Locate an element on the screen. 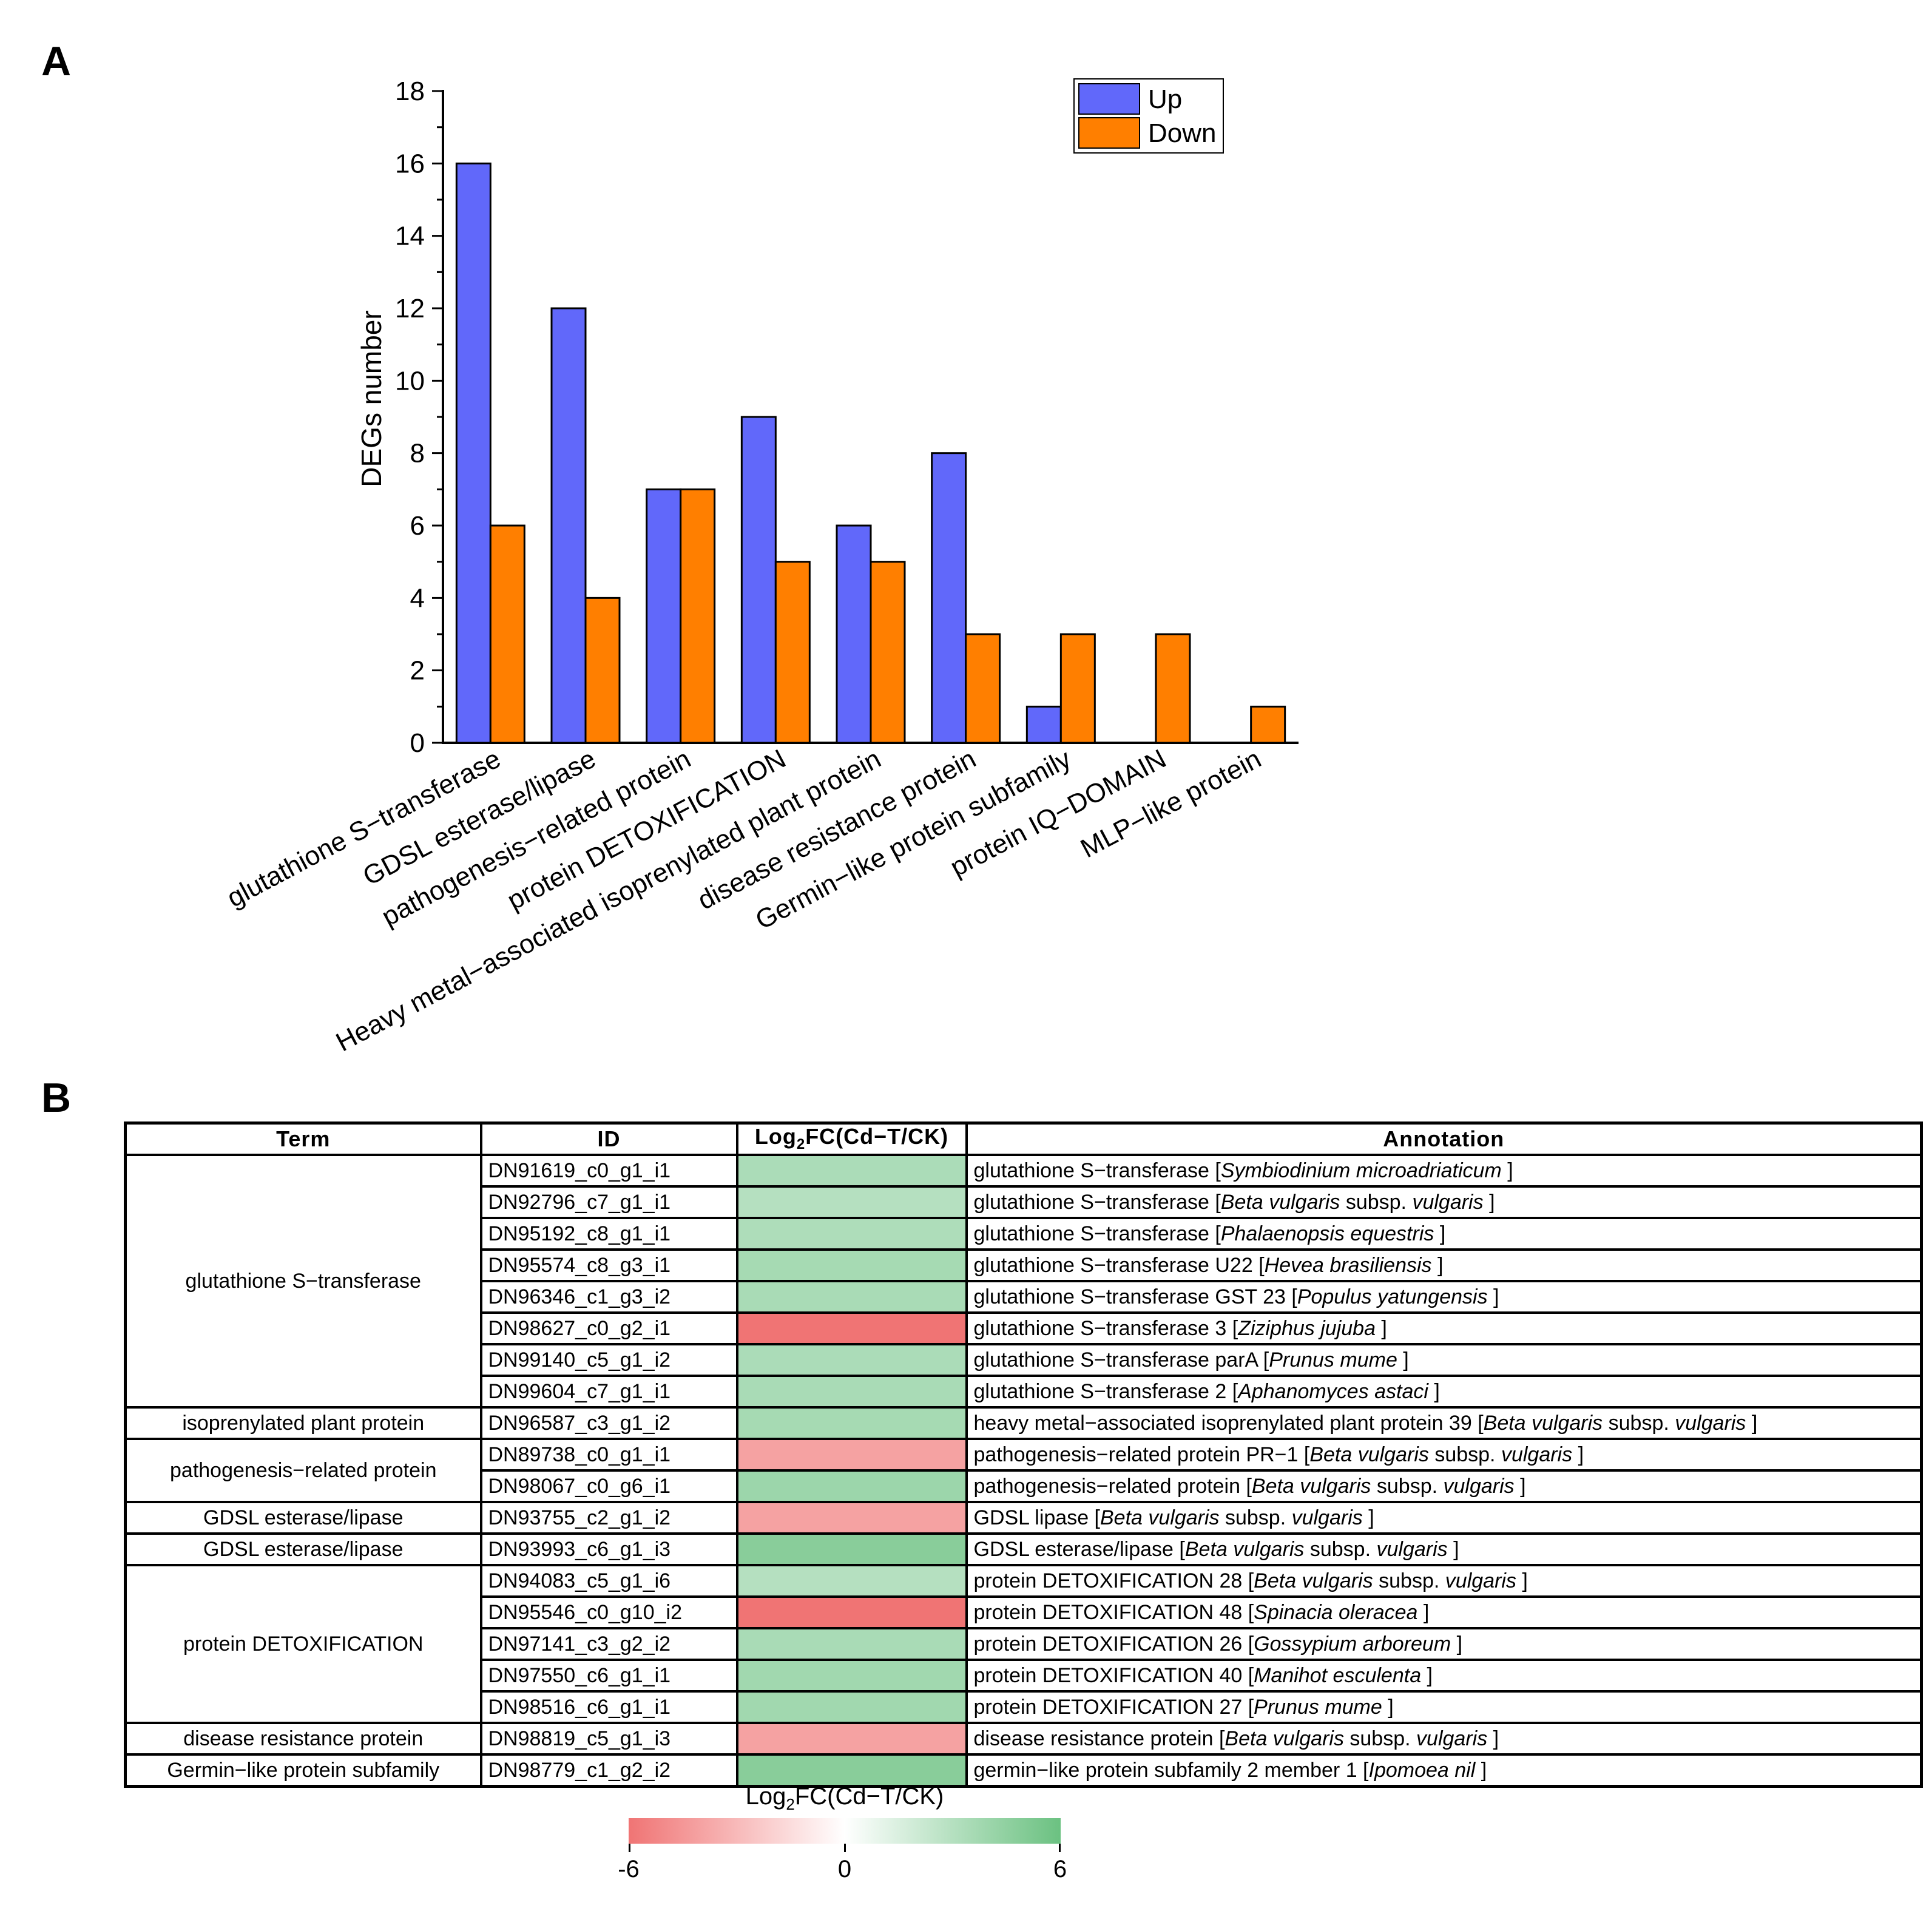 The height and width of the screenshot is (1908, 1932). cell-term: isoprenylated plant protein is located at coordinates (303, 1423).